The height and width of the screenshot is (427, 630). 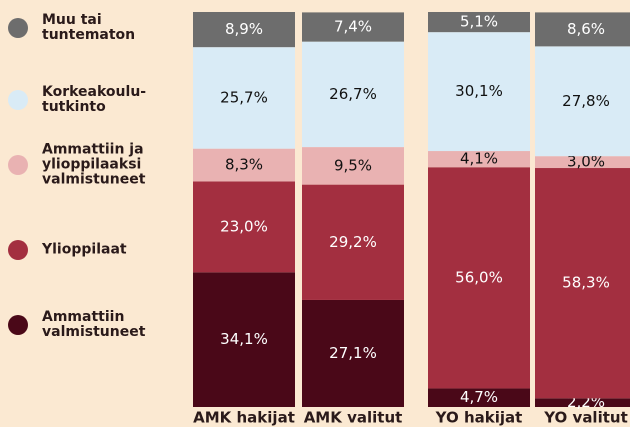 What do you see at coordinates (586, 162) in the screenshot?
I see `value-label: 3,0%` at bounding box center [586, 162].